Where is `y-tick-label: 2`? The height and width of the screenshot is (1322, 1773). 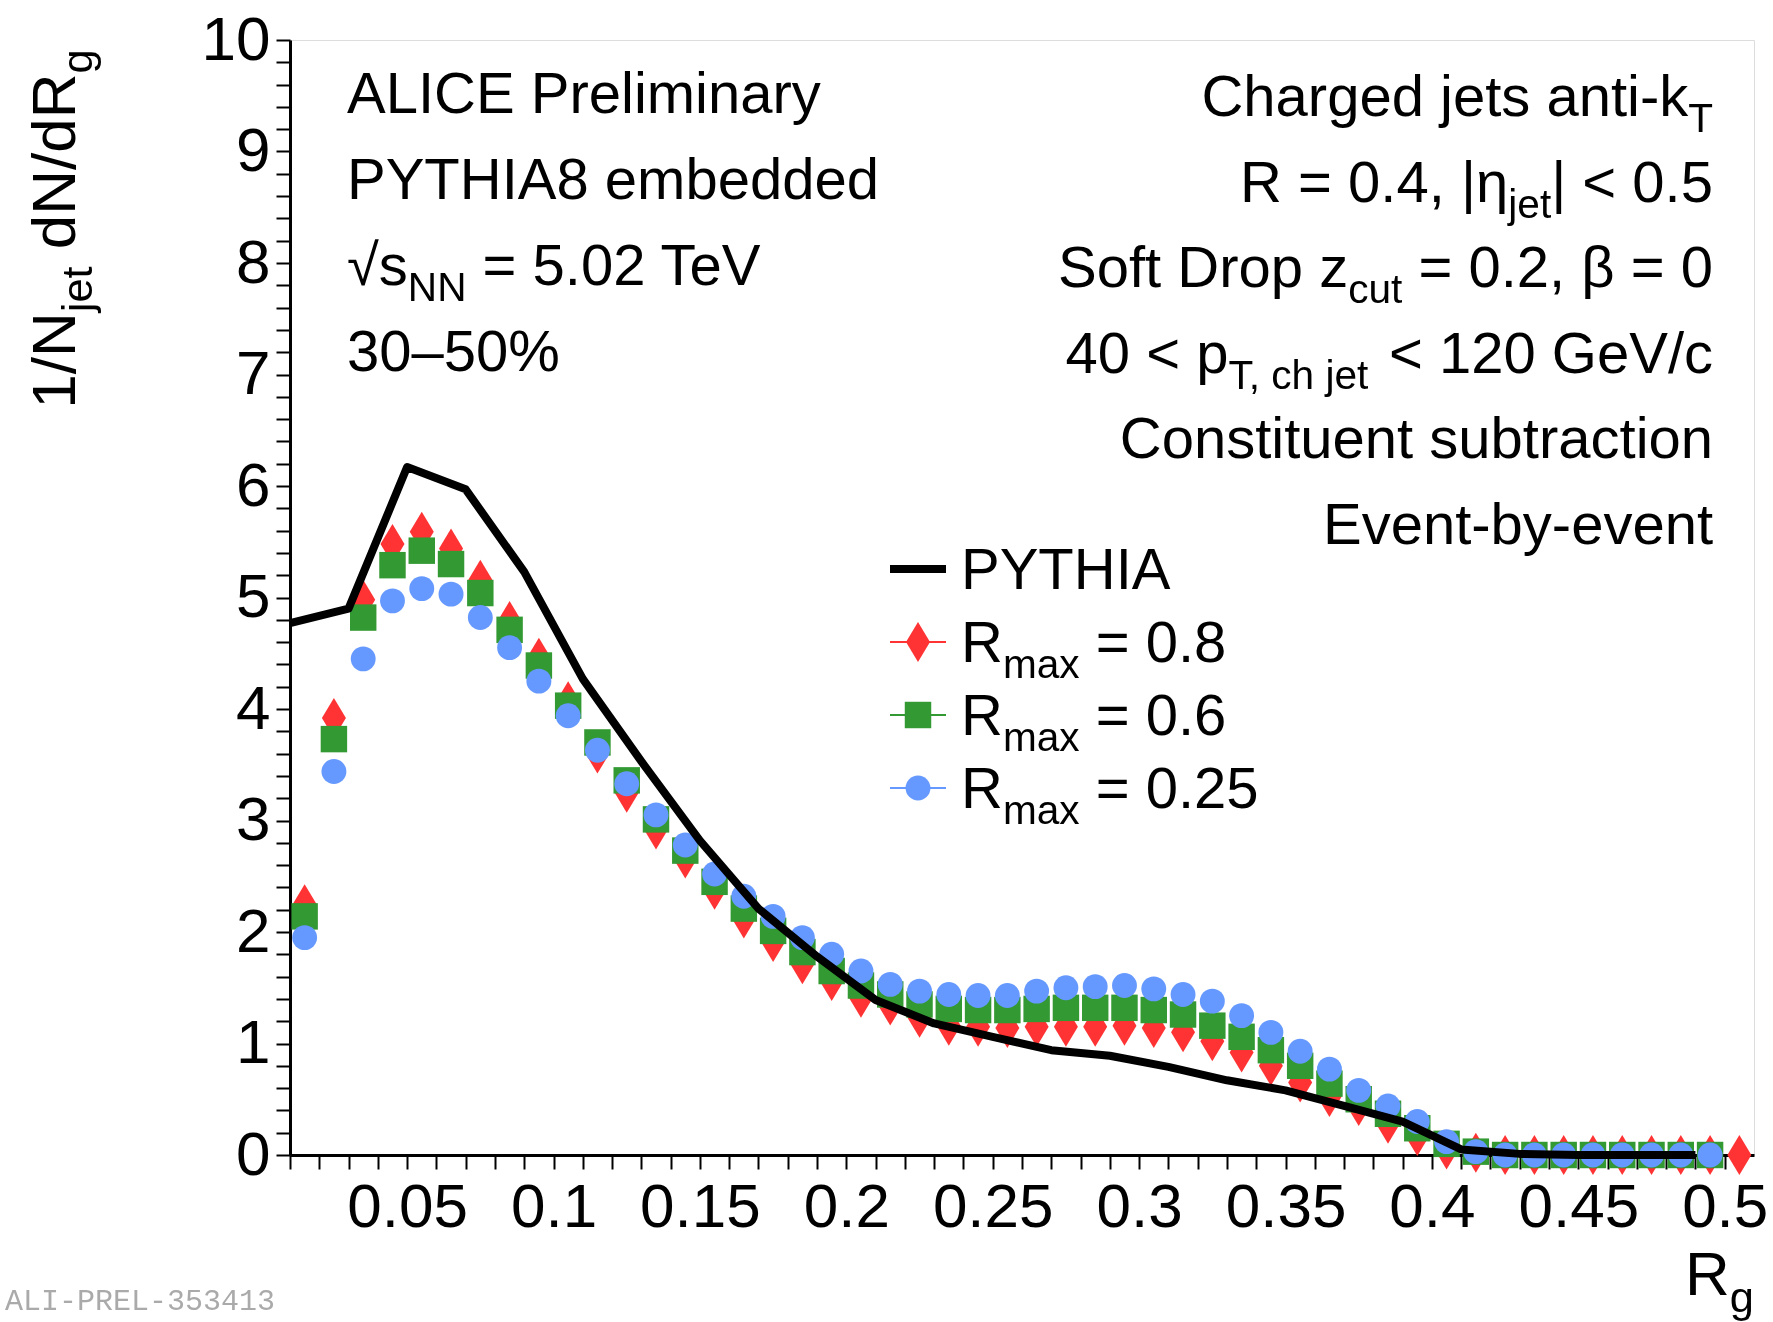
y-tick-label: 2 is located at coordinates (253, 930).